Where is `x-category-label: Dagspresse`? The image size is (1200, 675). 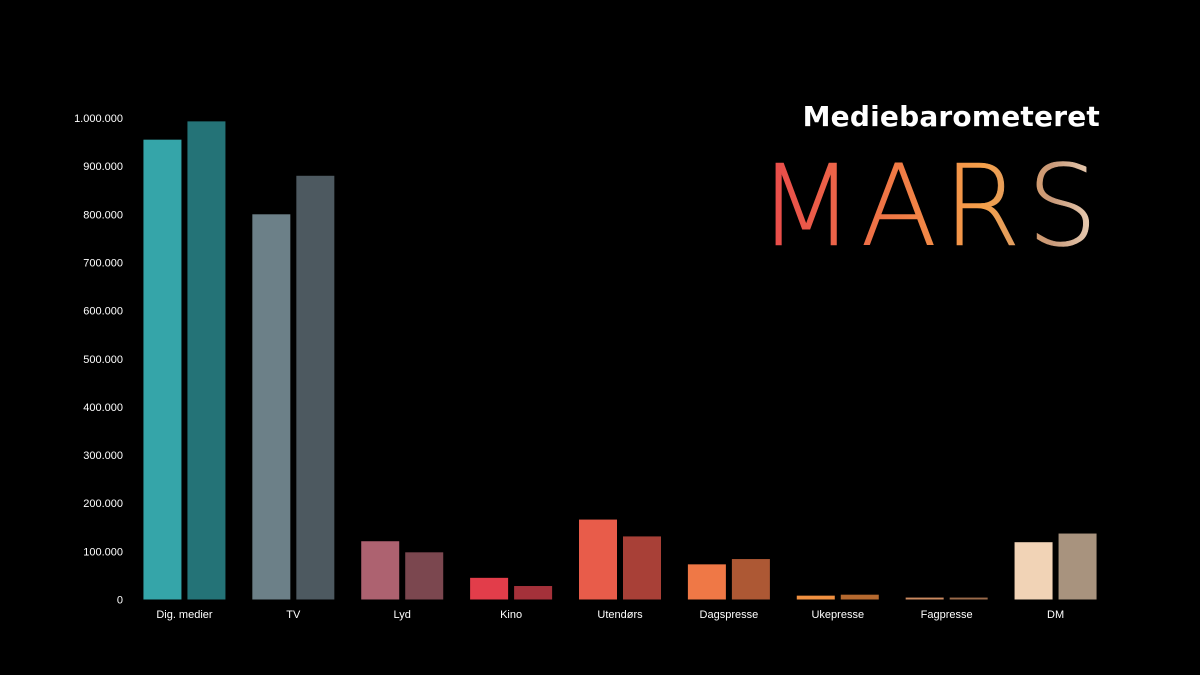
x-category-label: Dagspresse is located at coordinates (729, 615).